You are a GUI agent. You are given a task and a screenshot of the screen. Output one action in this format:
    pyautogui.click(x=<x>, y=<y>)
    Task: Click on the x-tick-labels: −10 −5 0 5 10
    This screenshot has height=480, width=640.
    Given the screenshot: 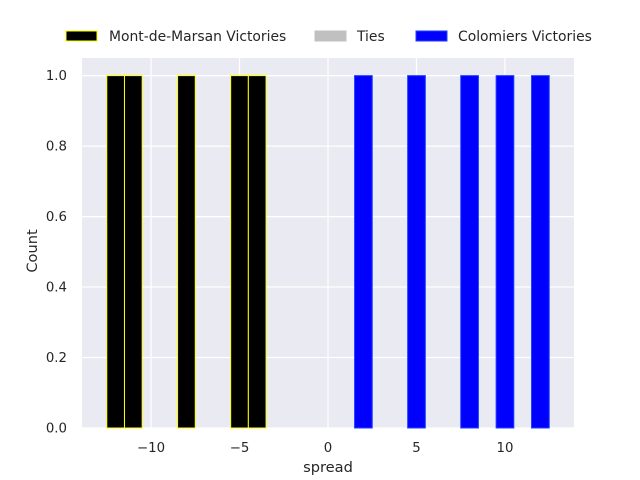 What is the action you would take?
    pyautogui.click(x=325, y=448)
    